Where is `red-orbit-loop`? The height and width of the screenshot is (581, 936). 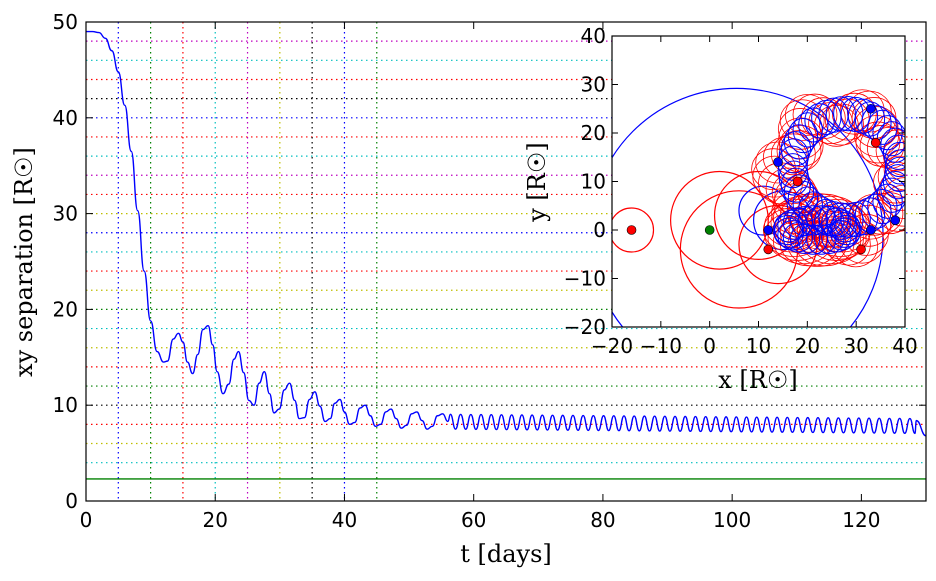
red-orbit-loop is located at coordinates (633, 230).